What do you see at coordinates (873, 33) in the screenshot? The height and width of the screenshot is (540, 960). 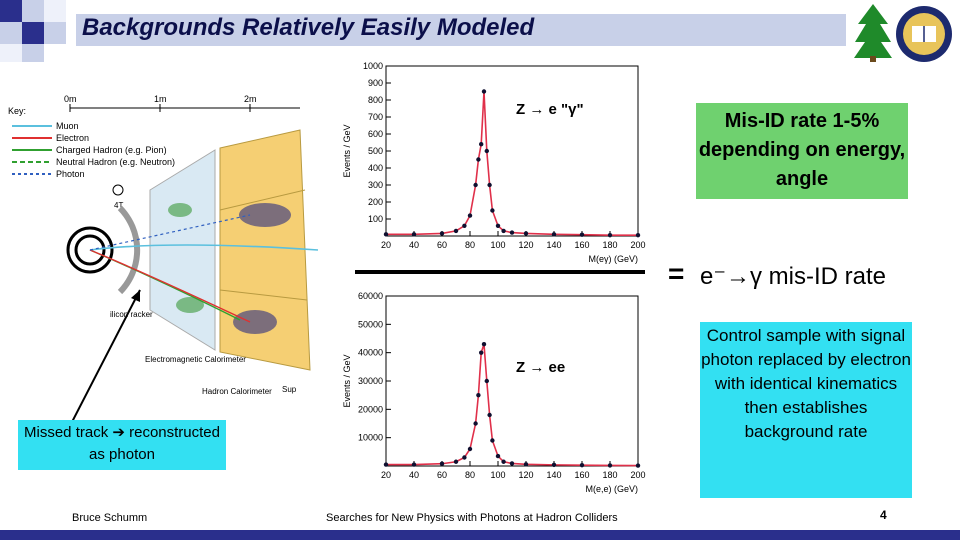 I see `tree-logo` at bounding box center [873, 33].